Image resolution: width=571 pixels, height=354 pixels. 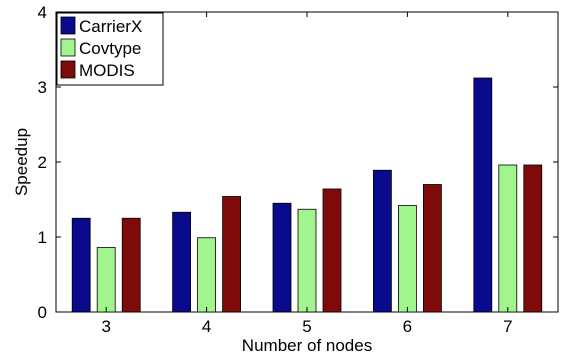 I want to click on y-tick-label: 4, so click(x=42, y=12).